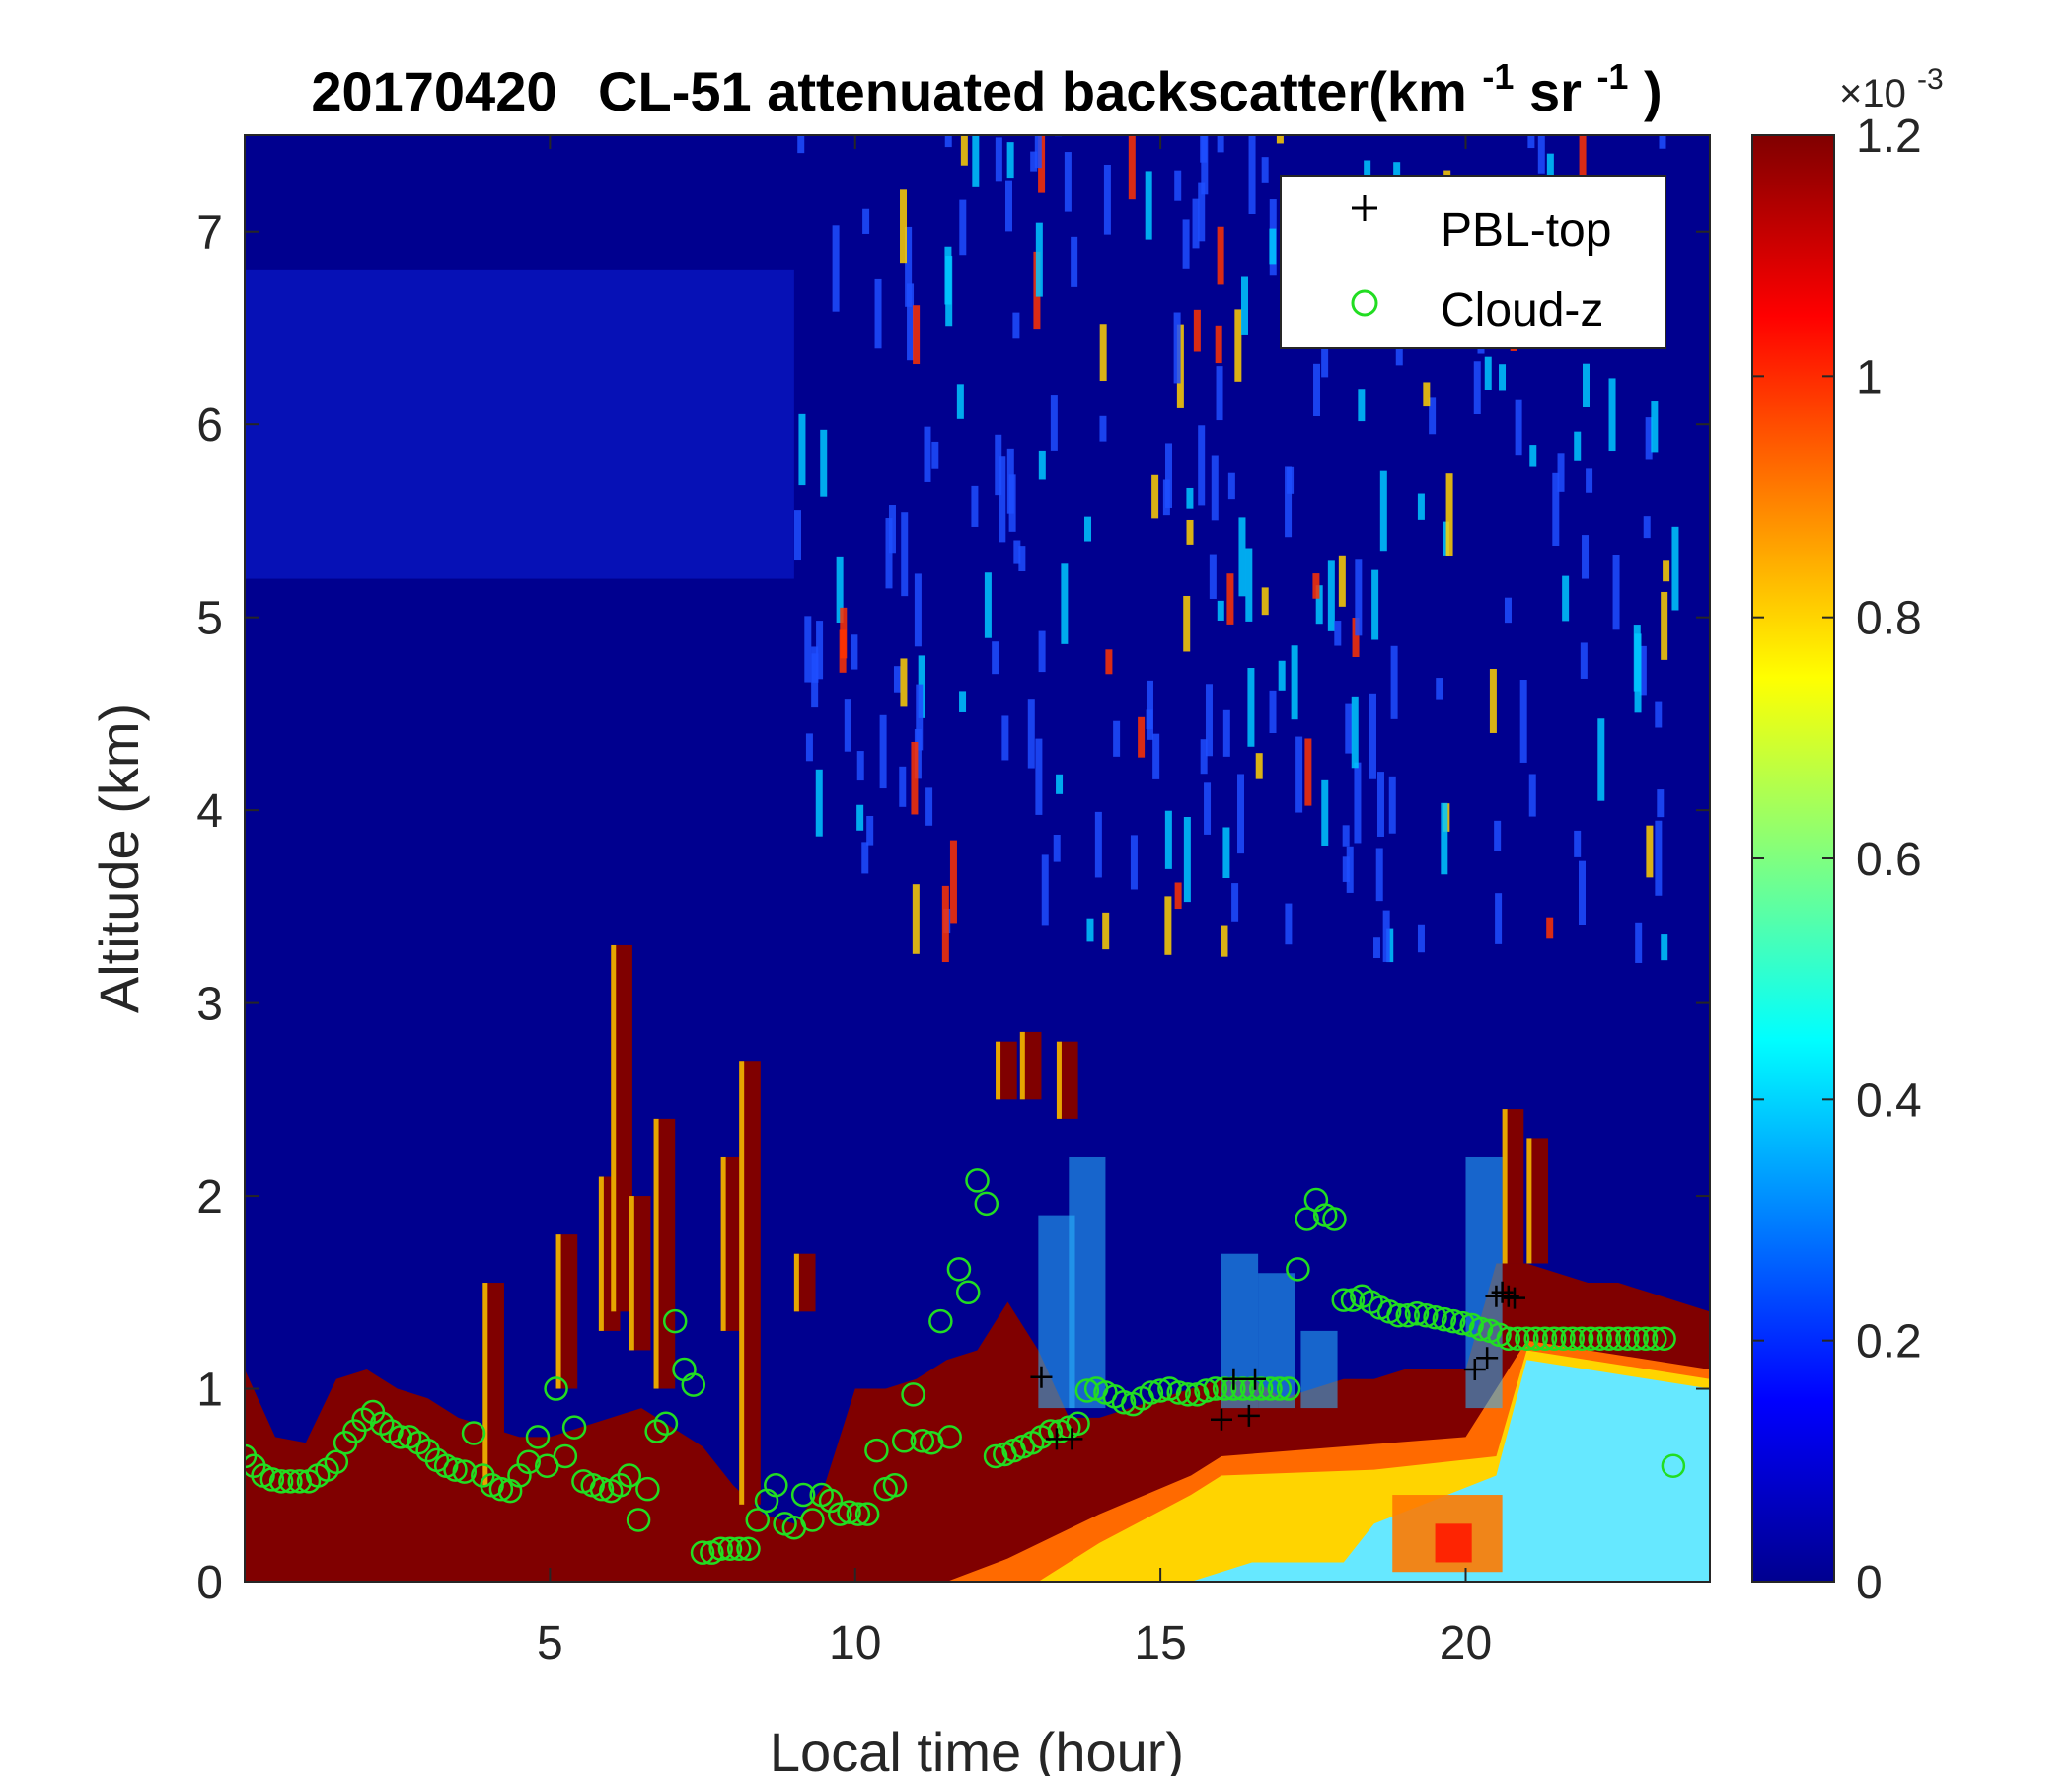 Image resolution: width=2072 pixels, height=1776 pixels. Describe the element at coordinates (1473, 262) in the screenshot. I see `legend-box` at that location.